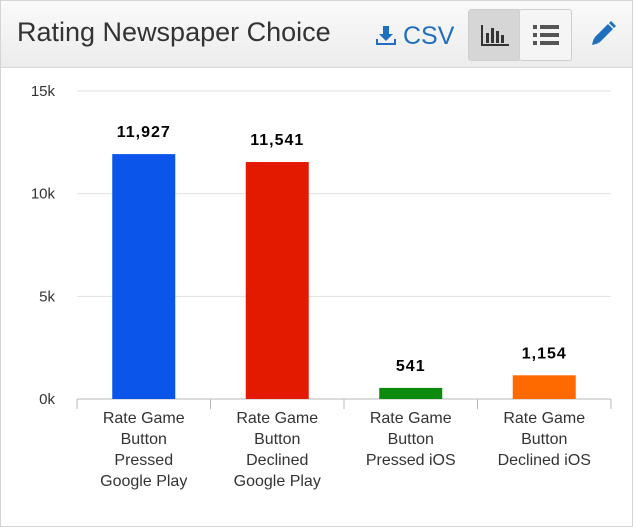 The image size is (633, 527). Describe the element at coordinates (47, 399) in the screenshot. I see `y-tick-label: 0k` at that location.